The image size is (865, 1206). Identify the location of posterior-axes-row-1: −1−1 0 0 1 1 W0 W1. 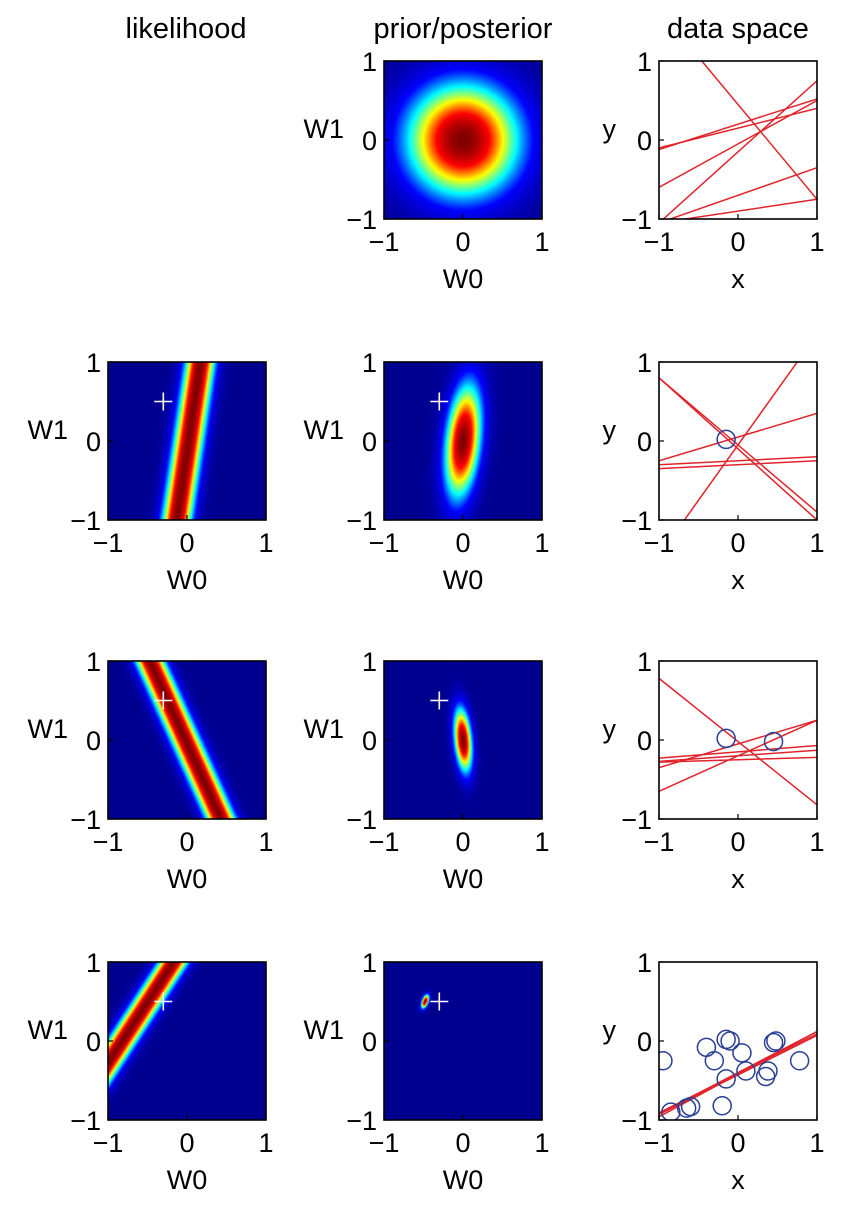
(427, 170).